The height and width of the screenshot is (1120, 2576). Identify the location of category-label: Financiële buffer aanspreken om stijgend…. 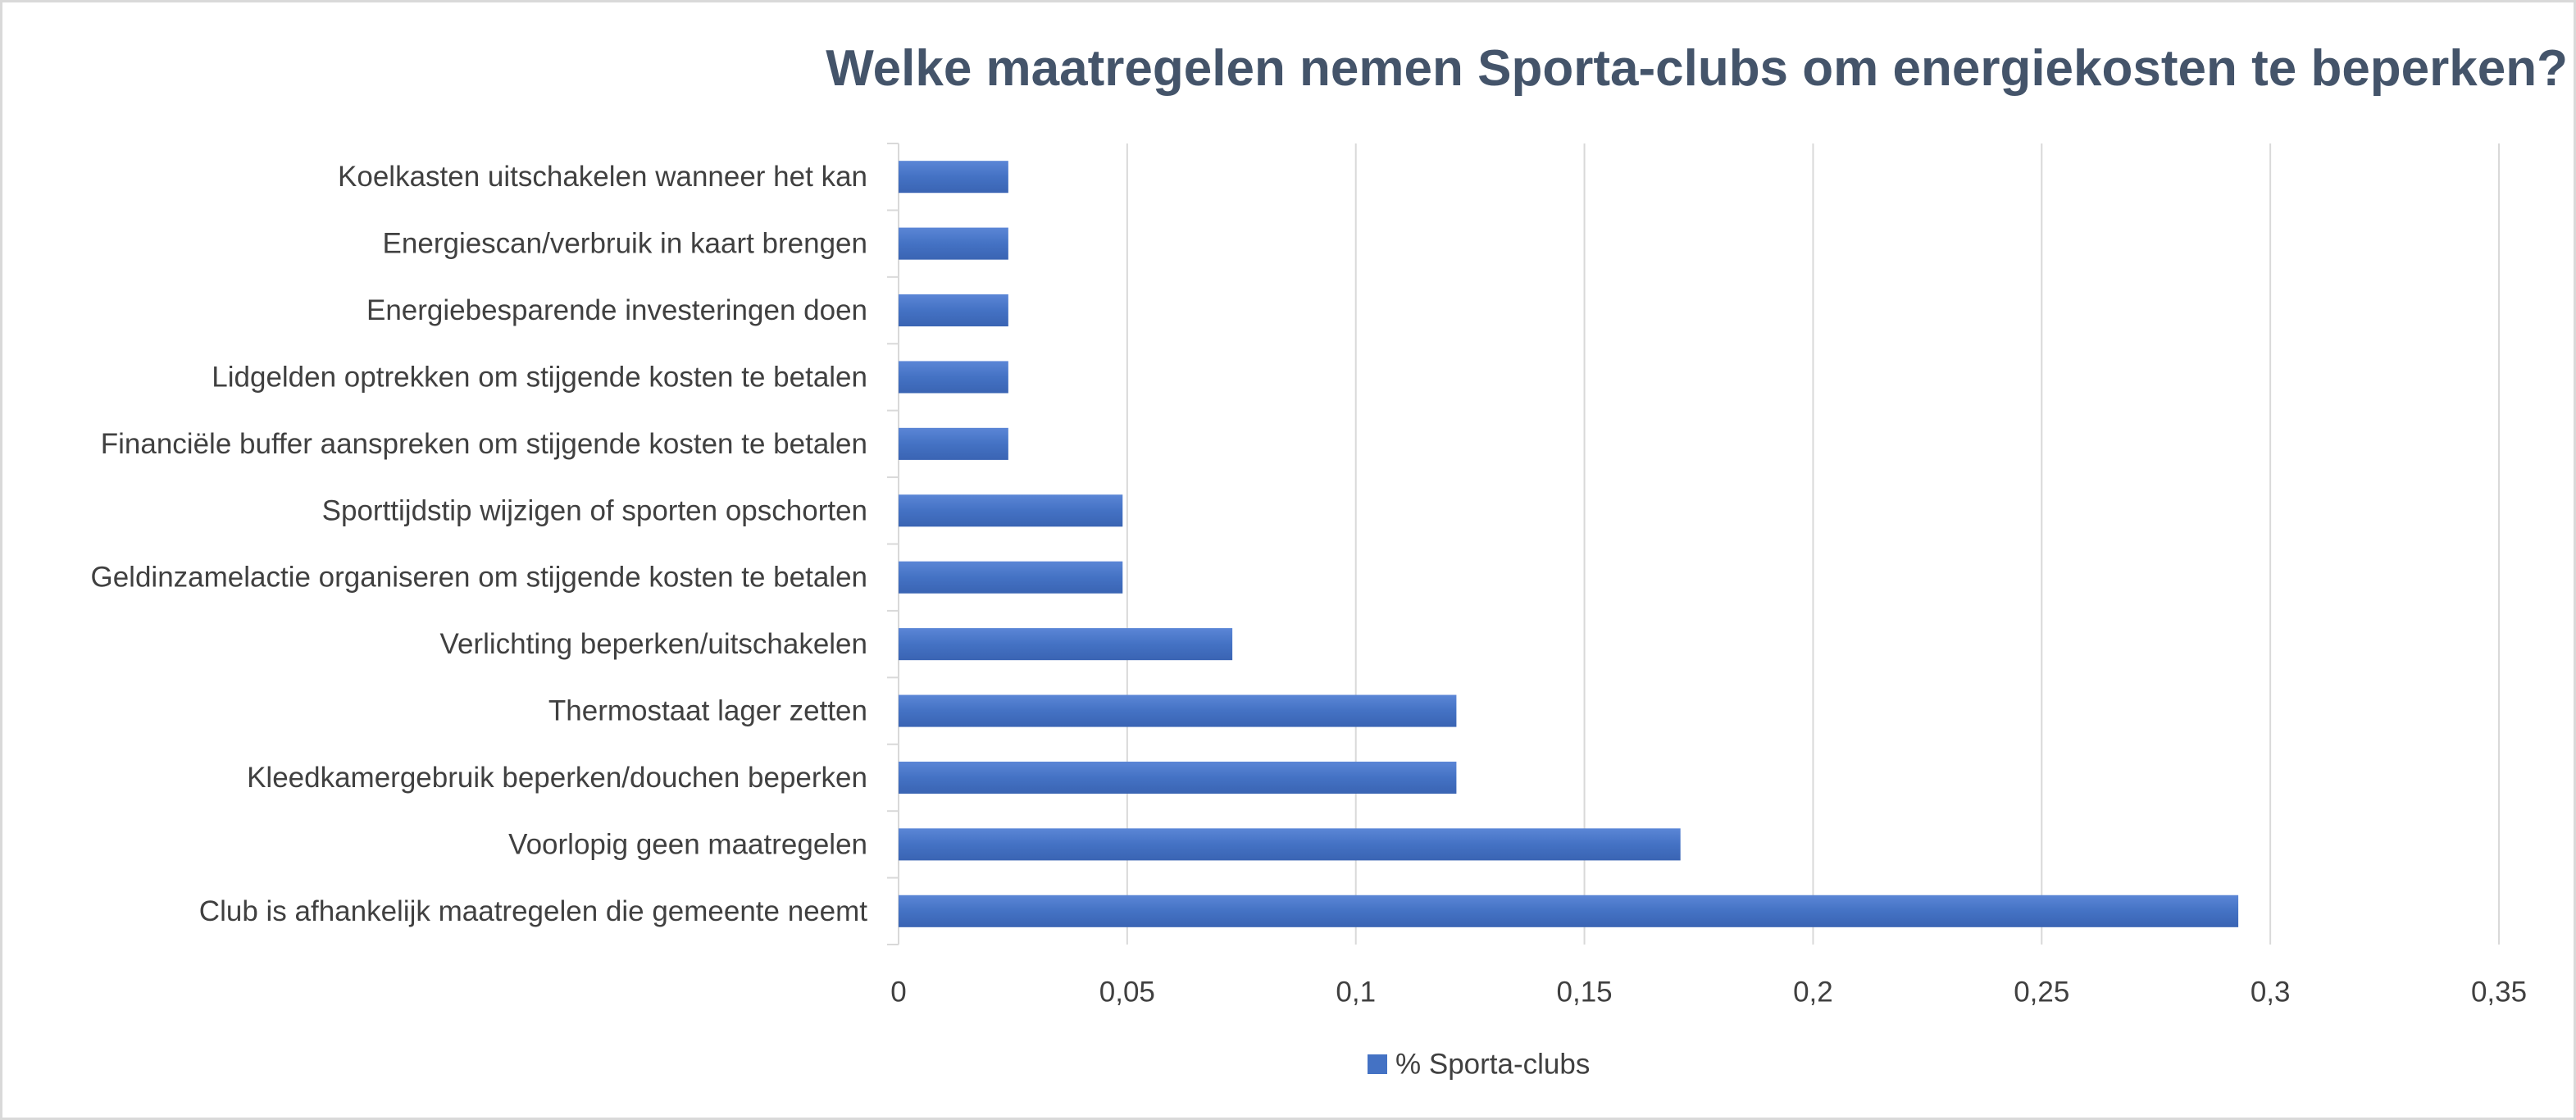
(484, 444).